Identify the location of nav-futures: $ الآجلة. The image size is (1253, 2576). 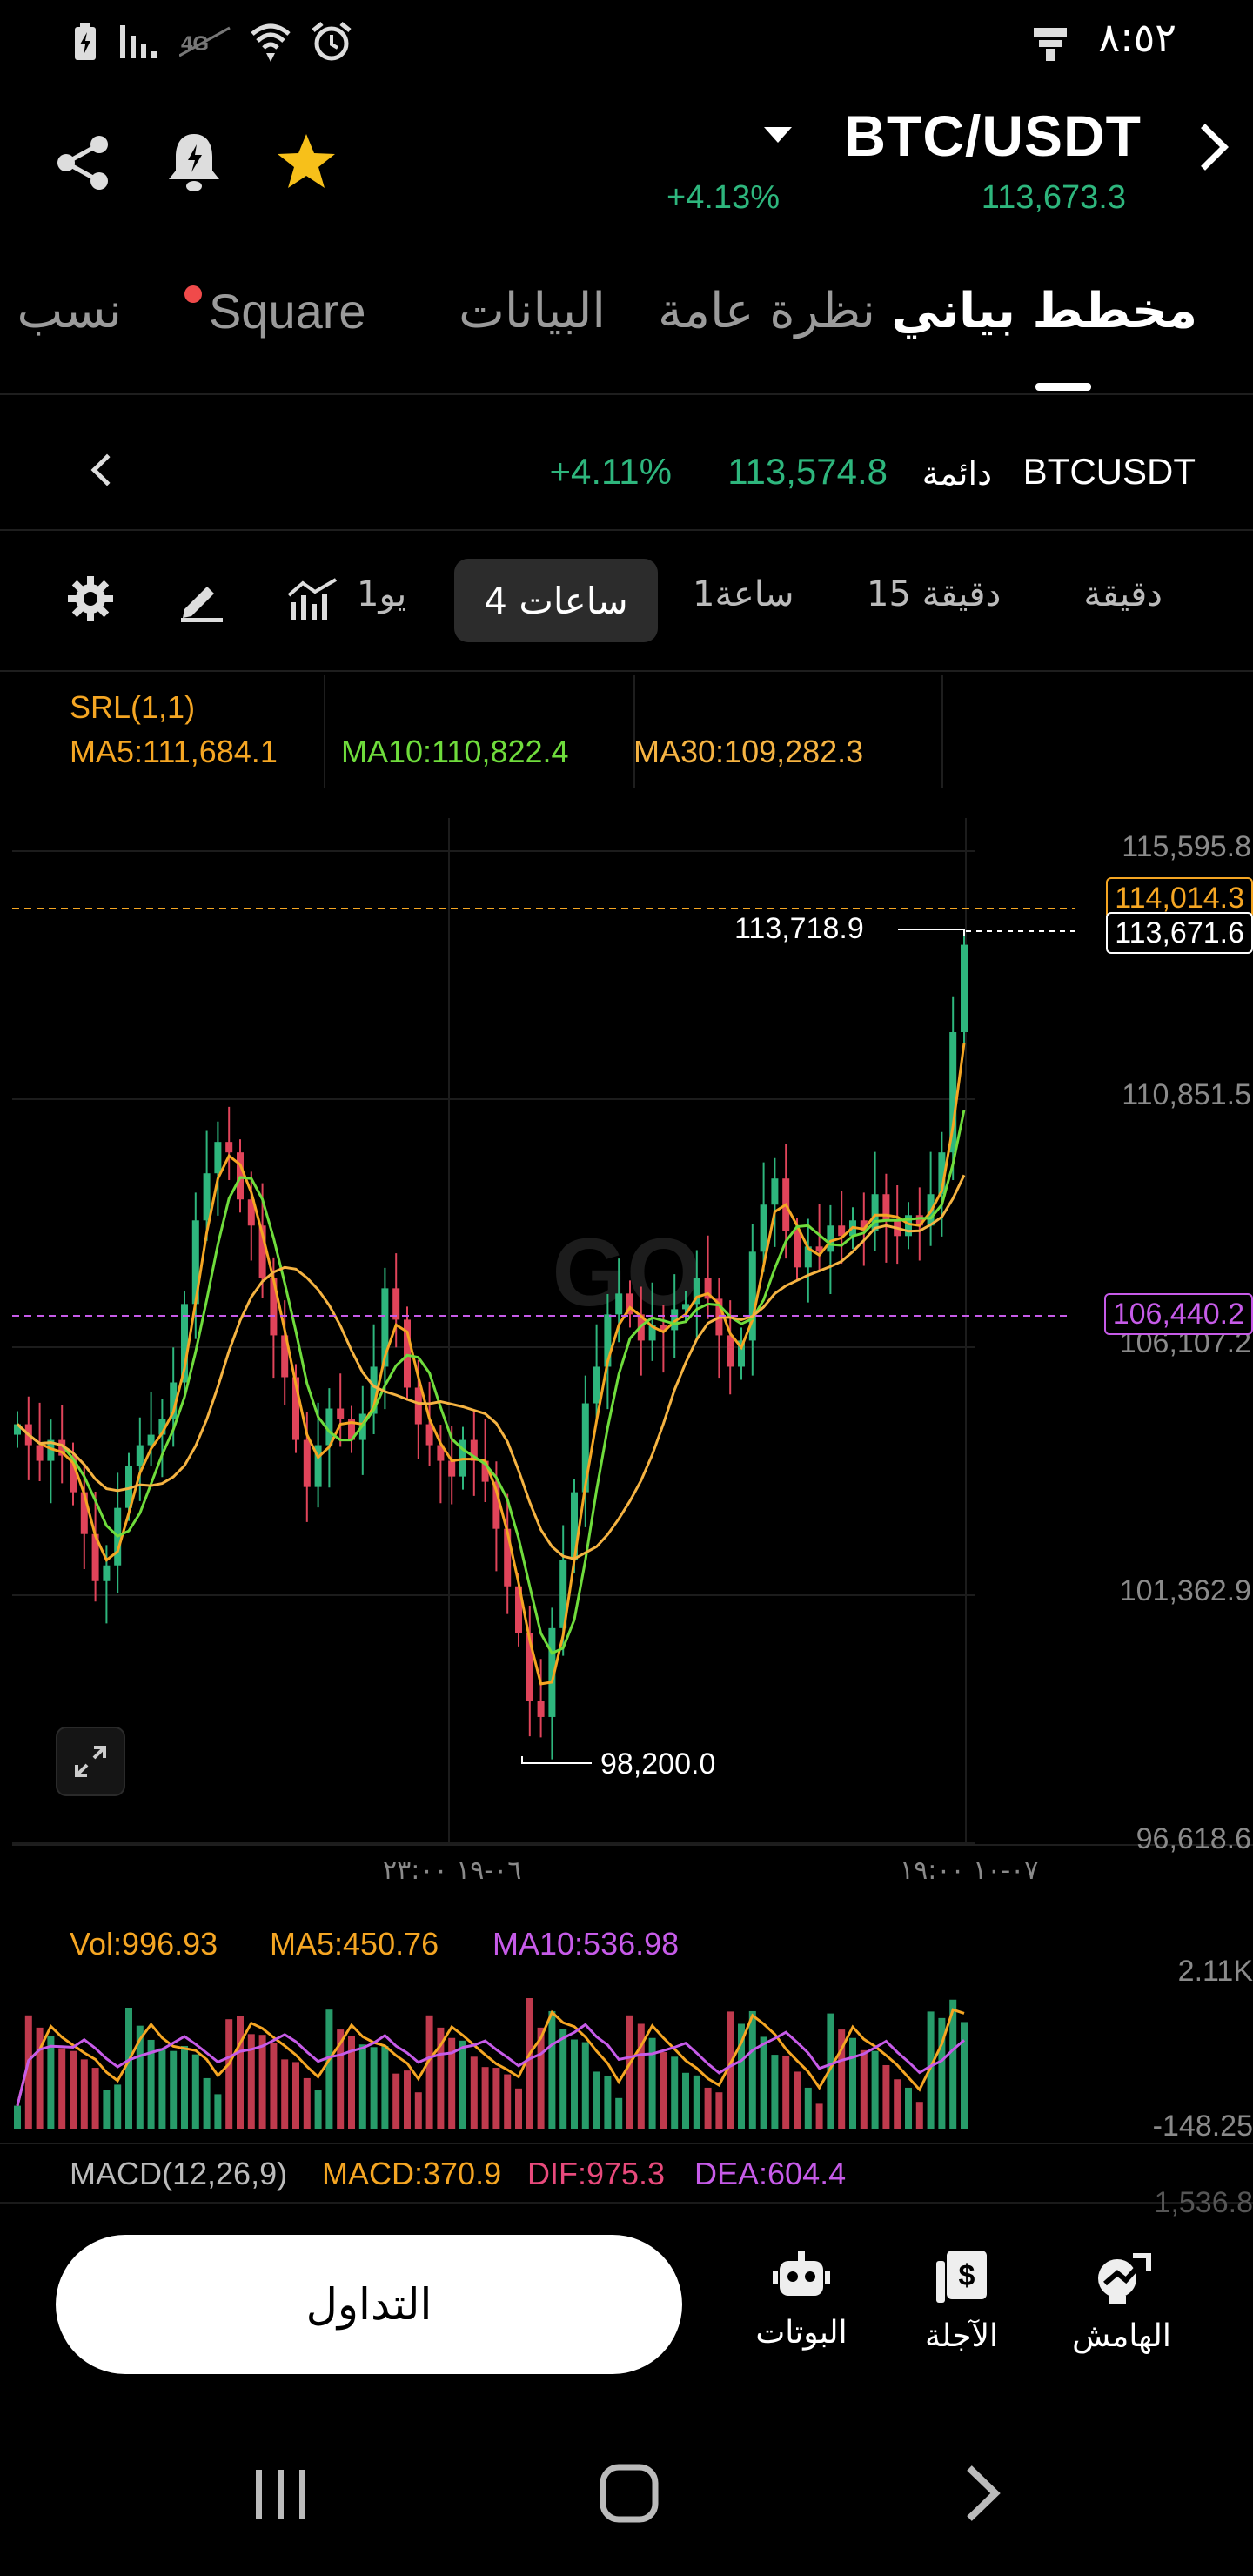
(962, 2301).